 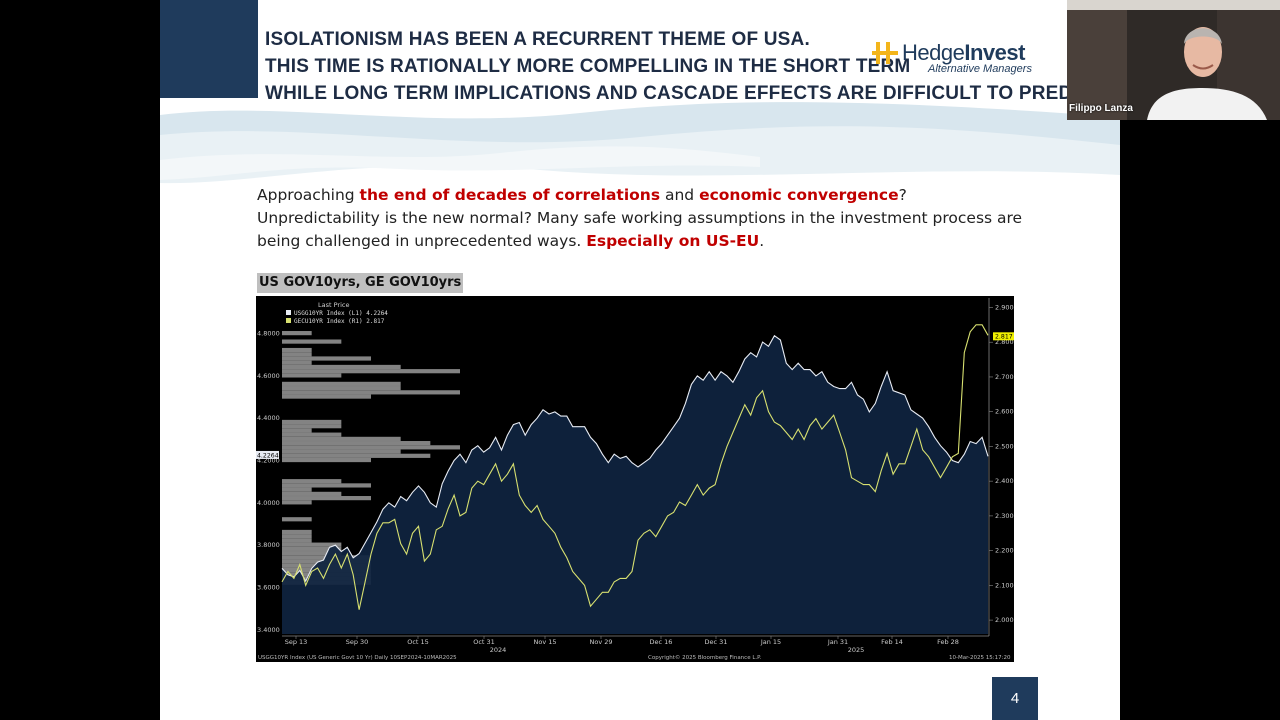 I want to click on logo-wordmark: HedgeInvest, so click(x=963, y=53).